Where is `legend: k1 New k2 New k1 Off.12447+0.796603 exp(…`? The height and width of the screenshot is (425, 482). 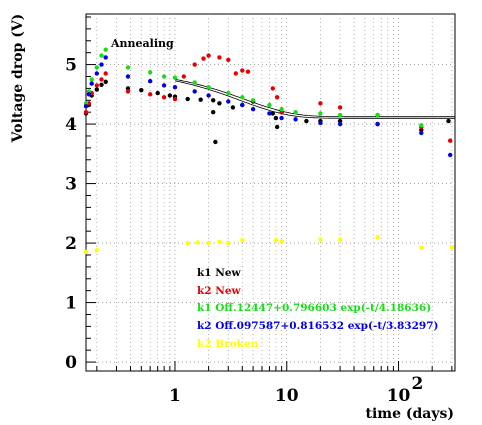 legend: k1 New k2 New k1 Off.12447+0.796603 exp(… is located at coordinates (318, 308).